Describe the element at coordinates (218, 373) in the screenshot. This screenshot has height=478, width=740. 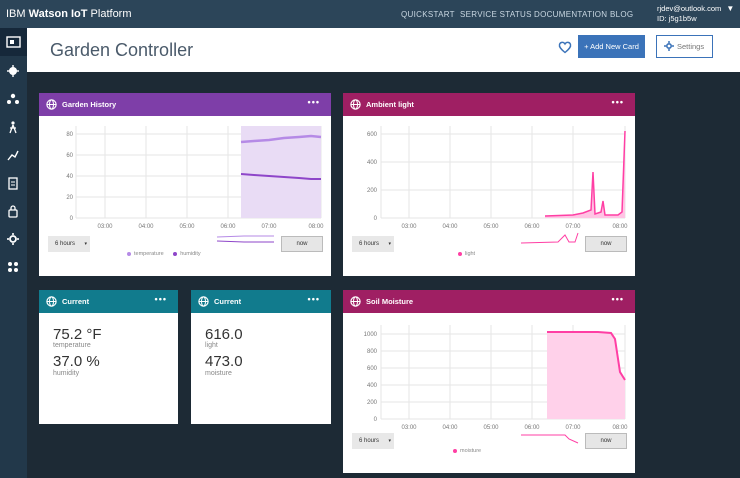
I see `moisture-label: moisture` at that location.